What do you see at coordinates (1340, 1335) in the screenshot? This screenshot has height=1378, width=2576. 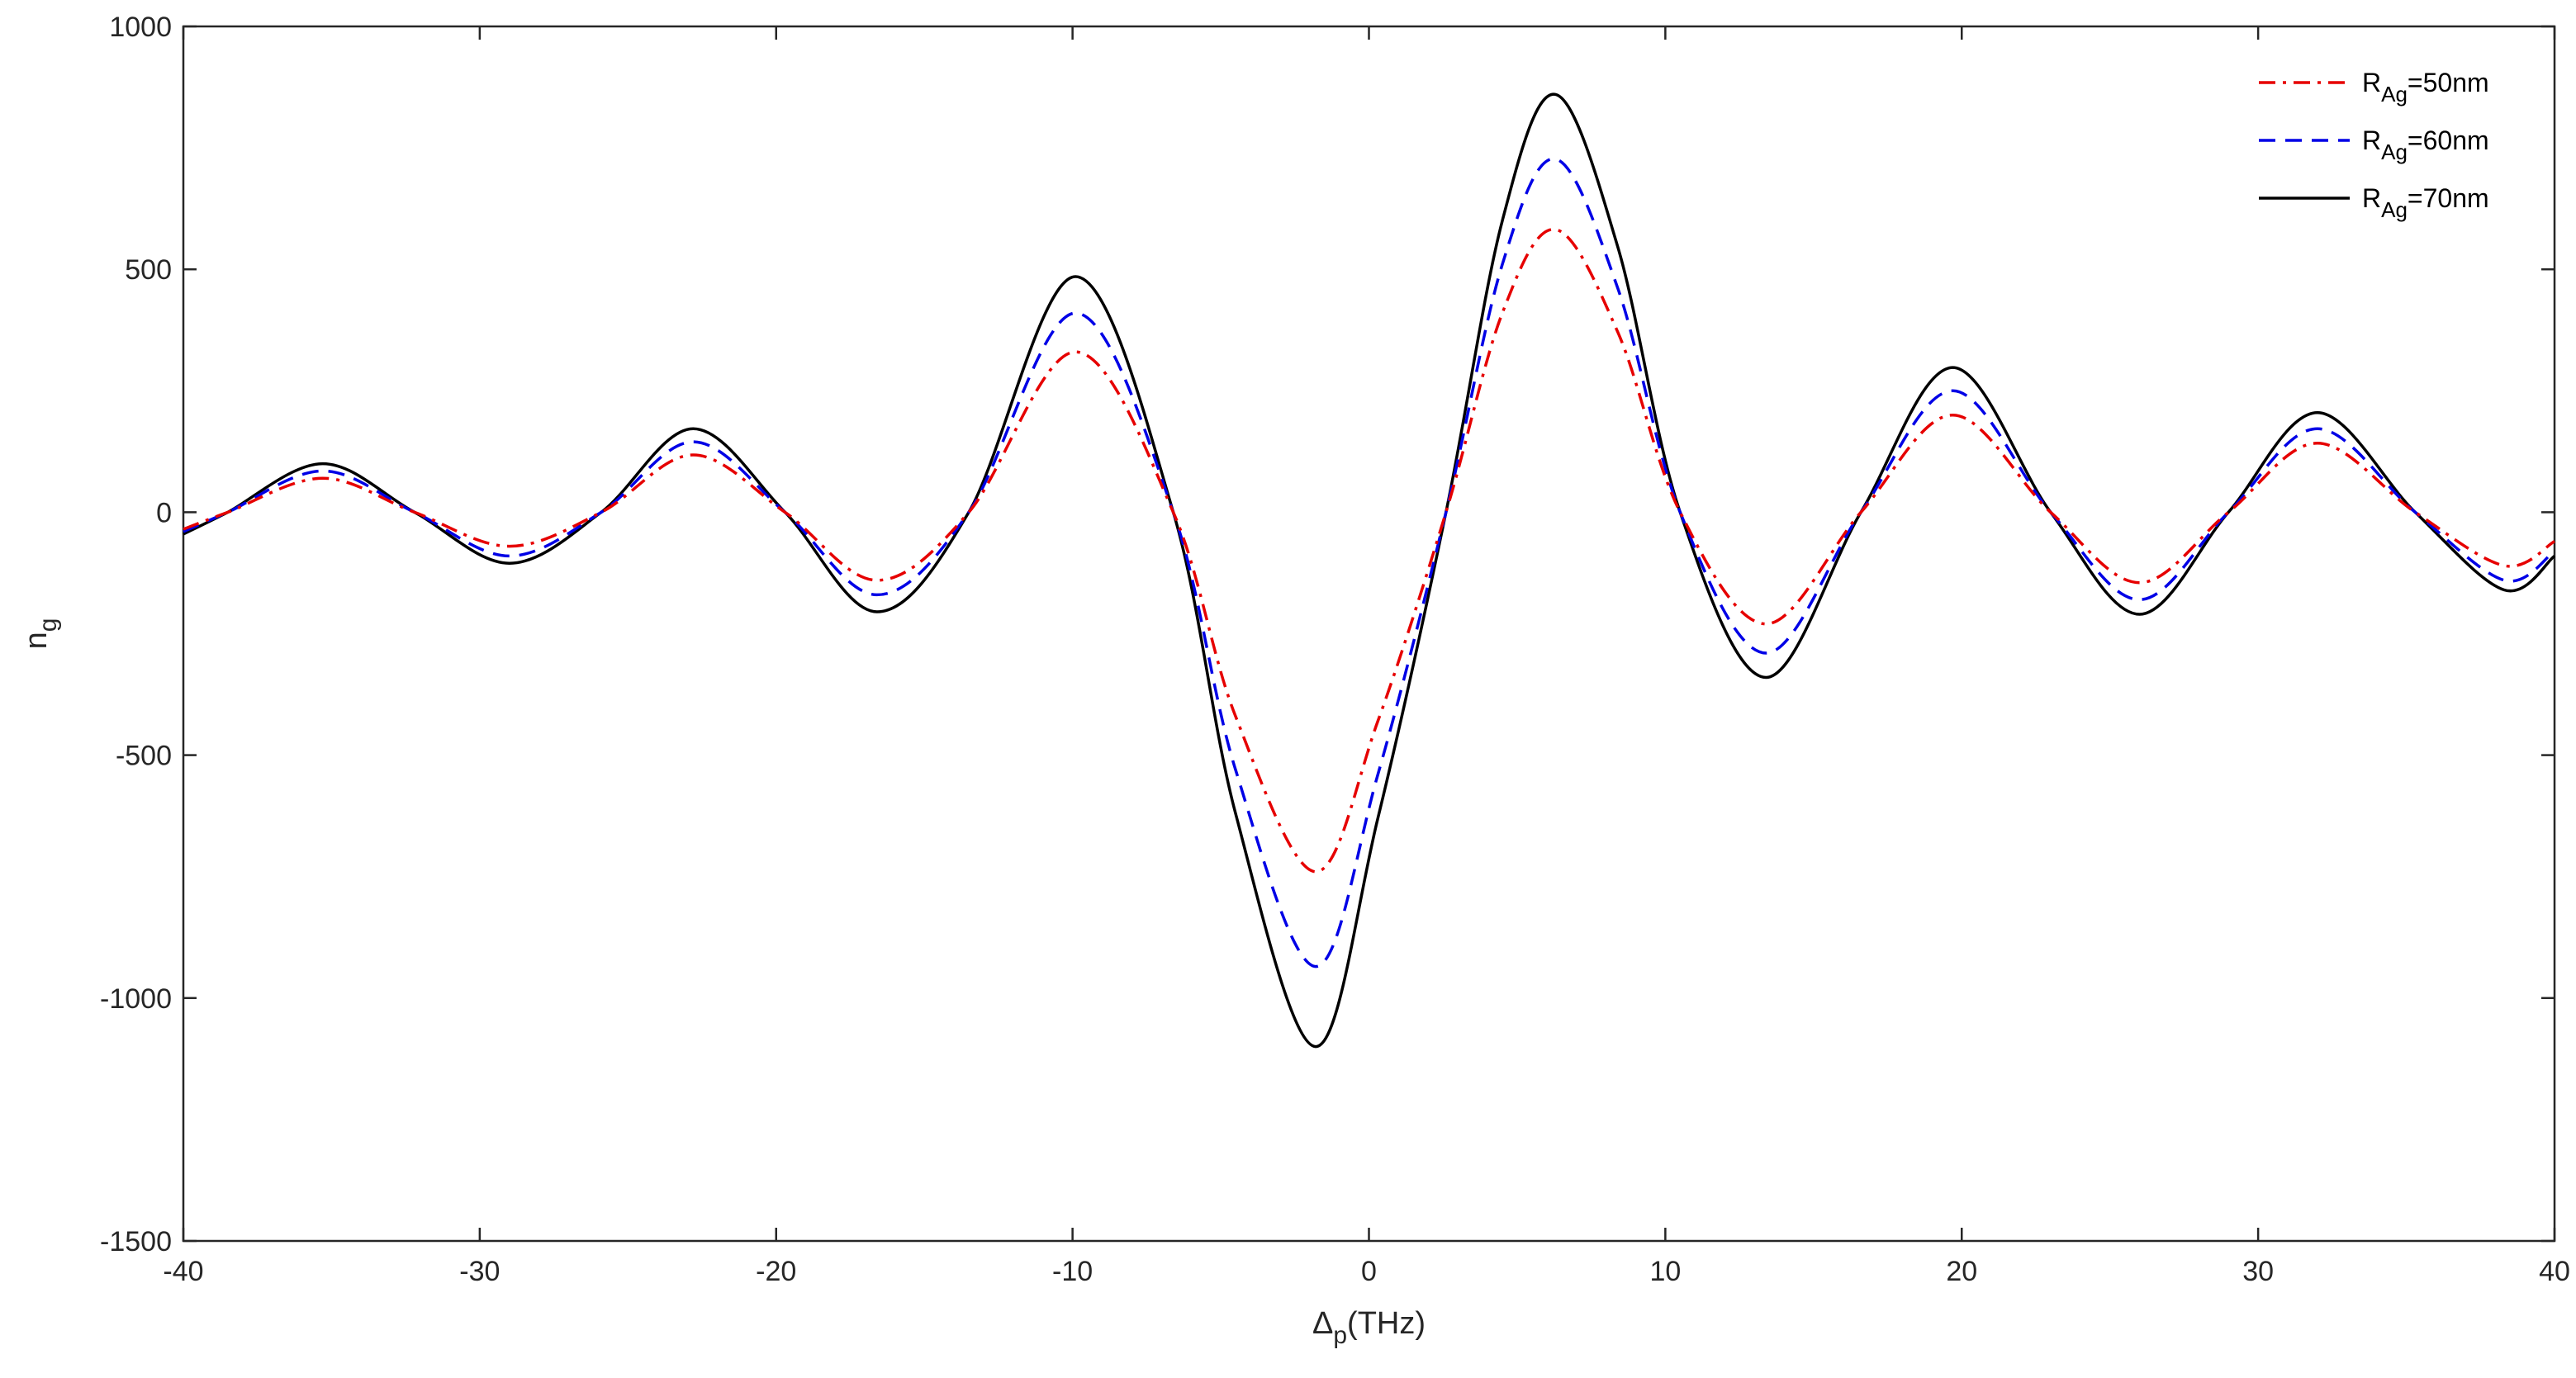 I see `x-axis-label-sub: p` at bounding box center [1340, 1335].